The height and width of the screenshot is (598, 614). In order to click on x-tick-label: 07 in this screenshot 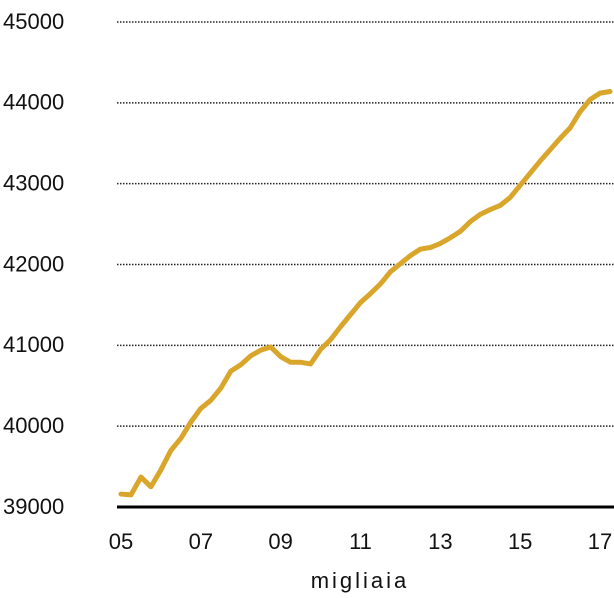, I will do `click(201, 541)`.